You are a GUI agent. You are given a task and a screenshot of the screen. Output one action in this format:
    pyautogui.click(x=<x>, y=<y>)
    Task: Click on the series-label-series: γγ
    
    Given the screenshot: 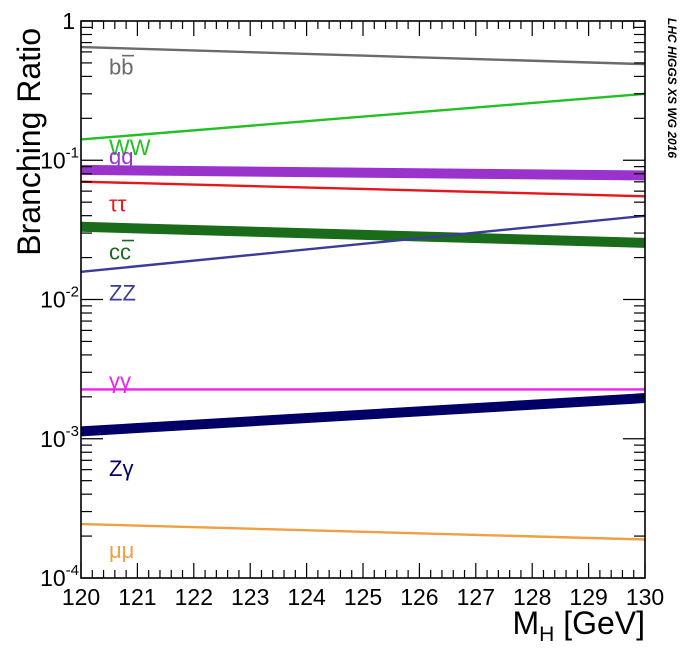 What is the action you would take?
    pyautogui.click(x=120, y=381)
    